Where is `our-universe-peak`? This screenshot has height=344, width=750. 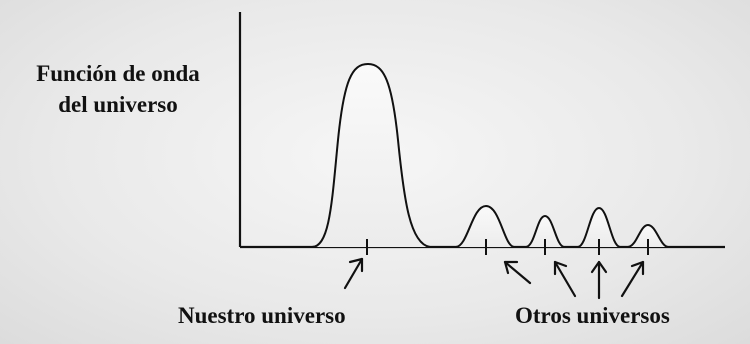 our-universe-peak is located at coordinates (371, 155).